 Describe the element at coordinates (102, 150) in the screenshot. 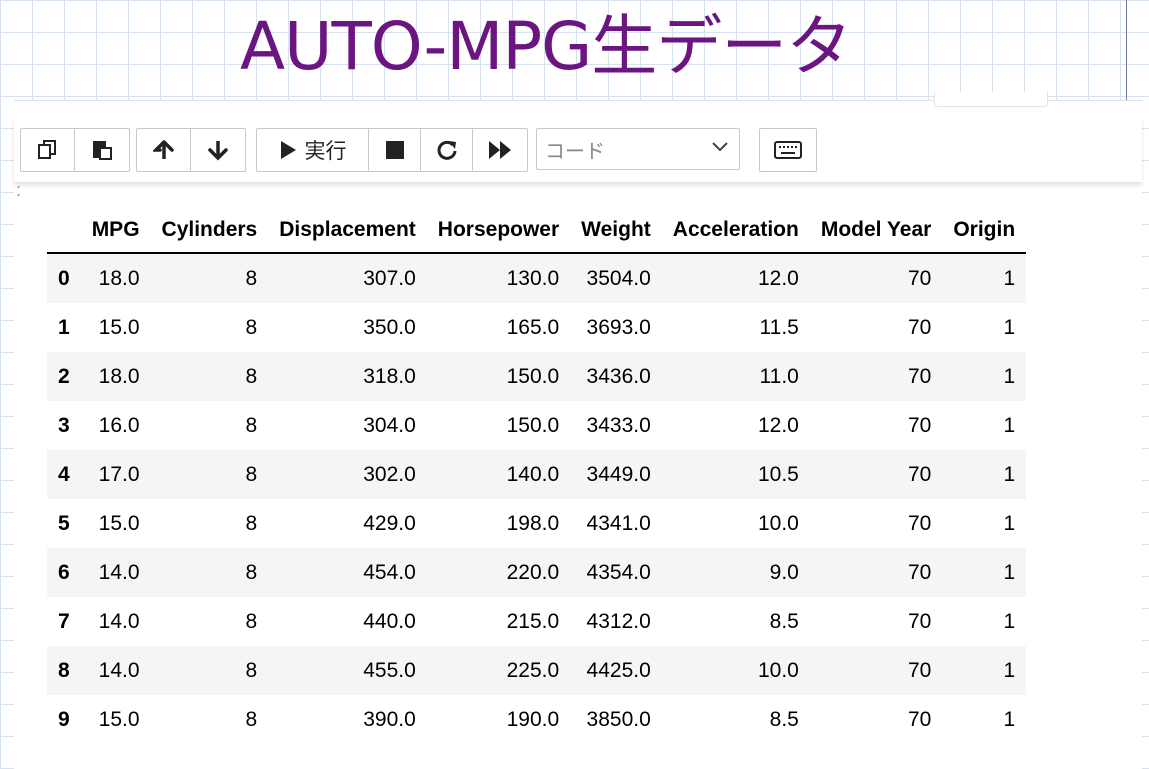

I see `paste-cells-button` at that location.